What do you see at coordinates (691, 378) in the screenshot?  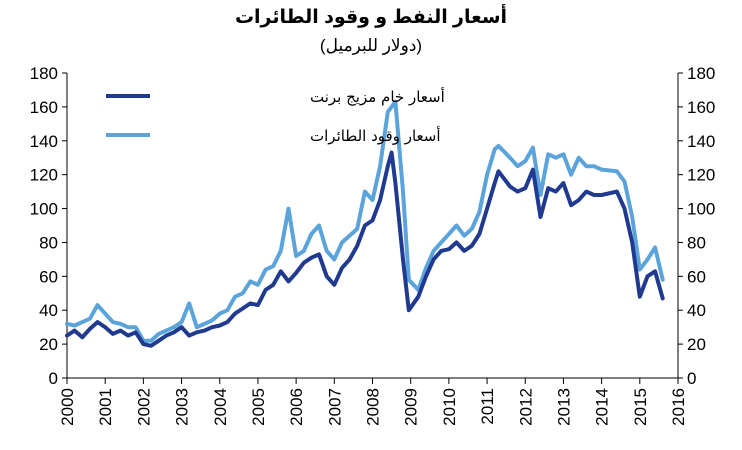 I see `y-tick-label-right: 0` at bounding box center [691, 378].